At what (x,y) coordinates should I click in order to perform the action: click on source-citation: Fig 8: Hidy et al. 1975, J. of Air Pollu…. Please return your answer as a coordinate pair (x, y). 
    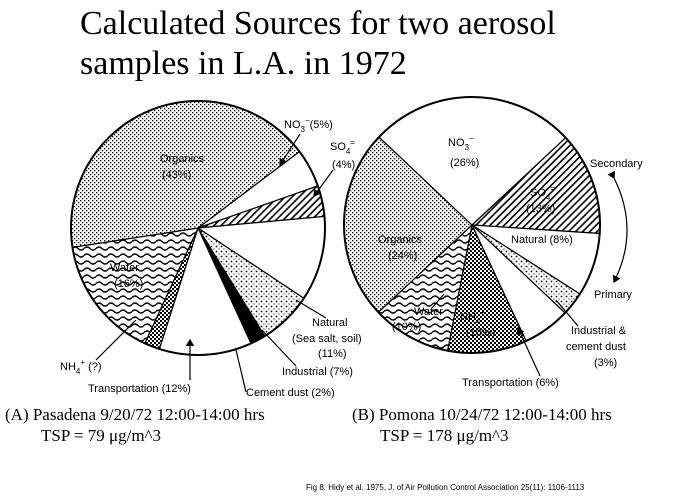
    Looking at the image, I should click on (445, 487).